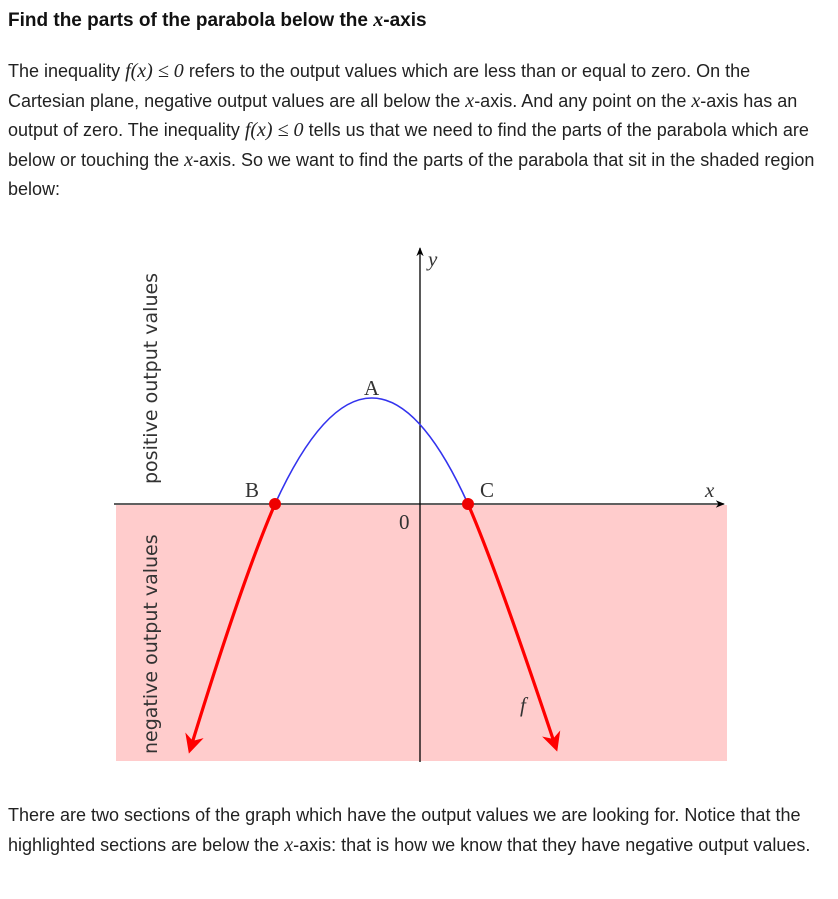 Image resolution: width=838 pixels, height=899 pixels. I want to click on negative-output-label: negative output values, so click(151, 644).